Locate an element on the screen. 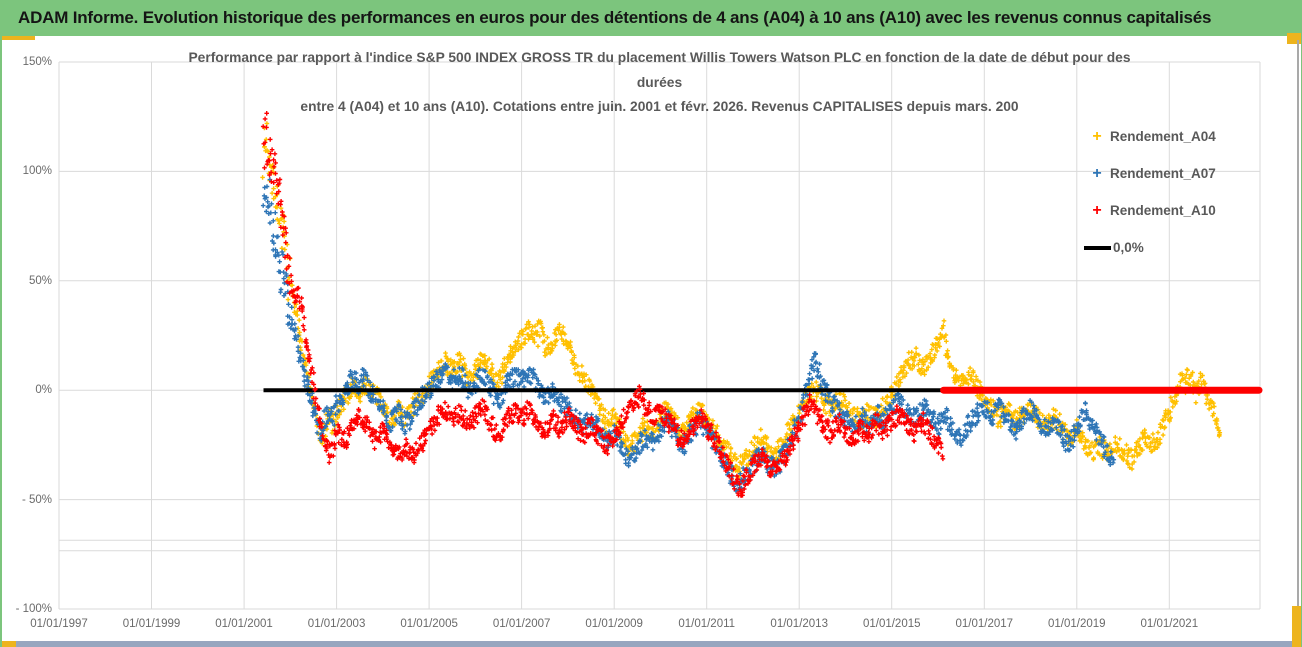 The image size is (1302, 647). y-tick-label: 0% is located at coordinates (43, 390).